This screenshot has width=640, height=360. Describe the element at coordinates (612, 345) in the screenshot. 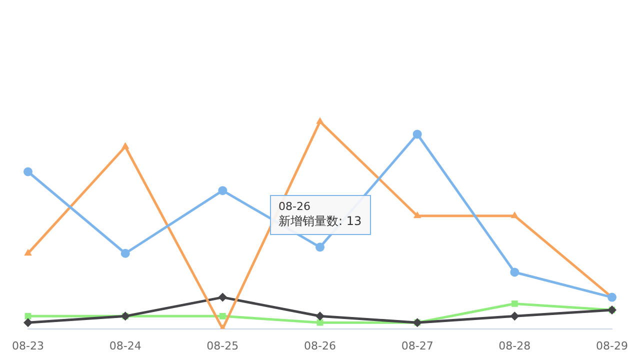

I see `x-tick-label: 08-29` at that location.